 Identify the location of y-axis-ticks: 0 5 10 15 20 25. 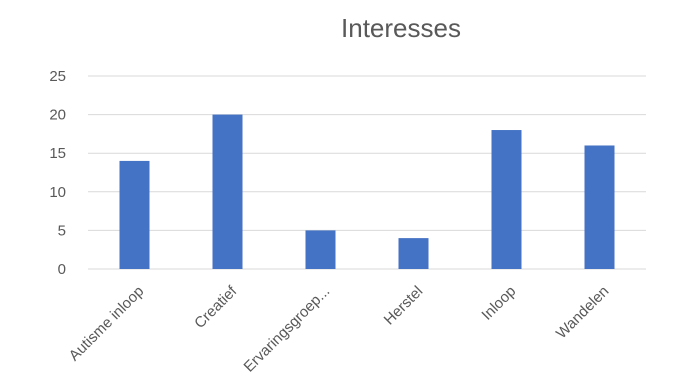
(57, 173).